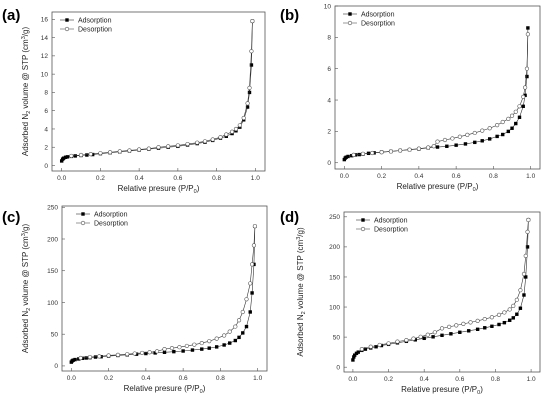 Image resolution: width=550 pixels, height=403 pixels. I want to click on x-tick-label: 0.2, so click(381, 176).